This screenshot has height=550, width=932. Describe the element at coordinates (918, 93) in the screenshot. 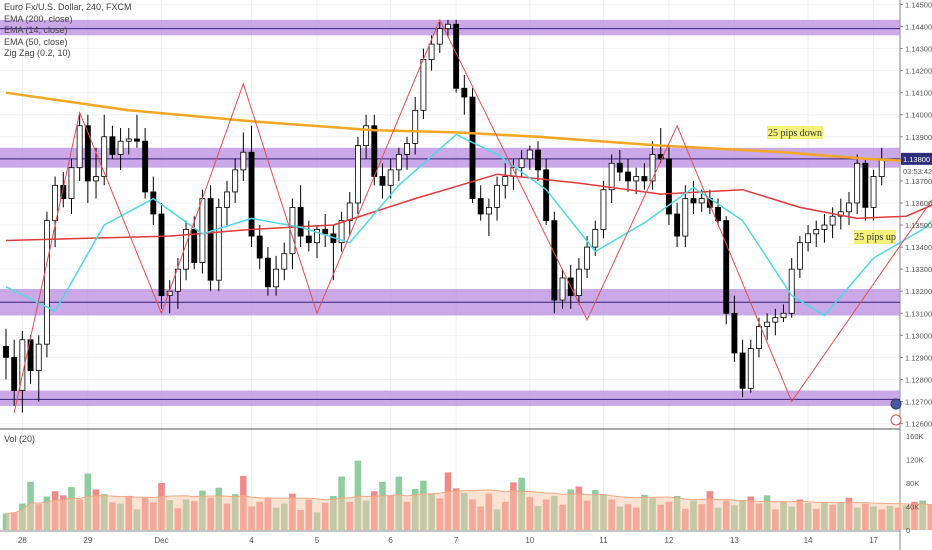

I see `price-tick-label: 1.14100` at that location.